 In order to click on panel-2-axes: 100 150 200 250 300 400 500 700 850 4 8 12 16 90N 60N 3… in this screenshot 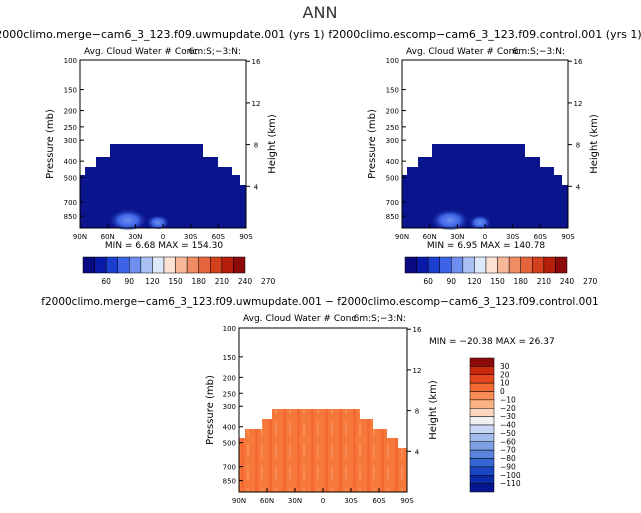, I will do `click(484, 149)`.